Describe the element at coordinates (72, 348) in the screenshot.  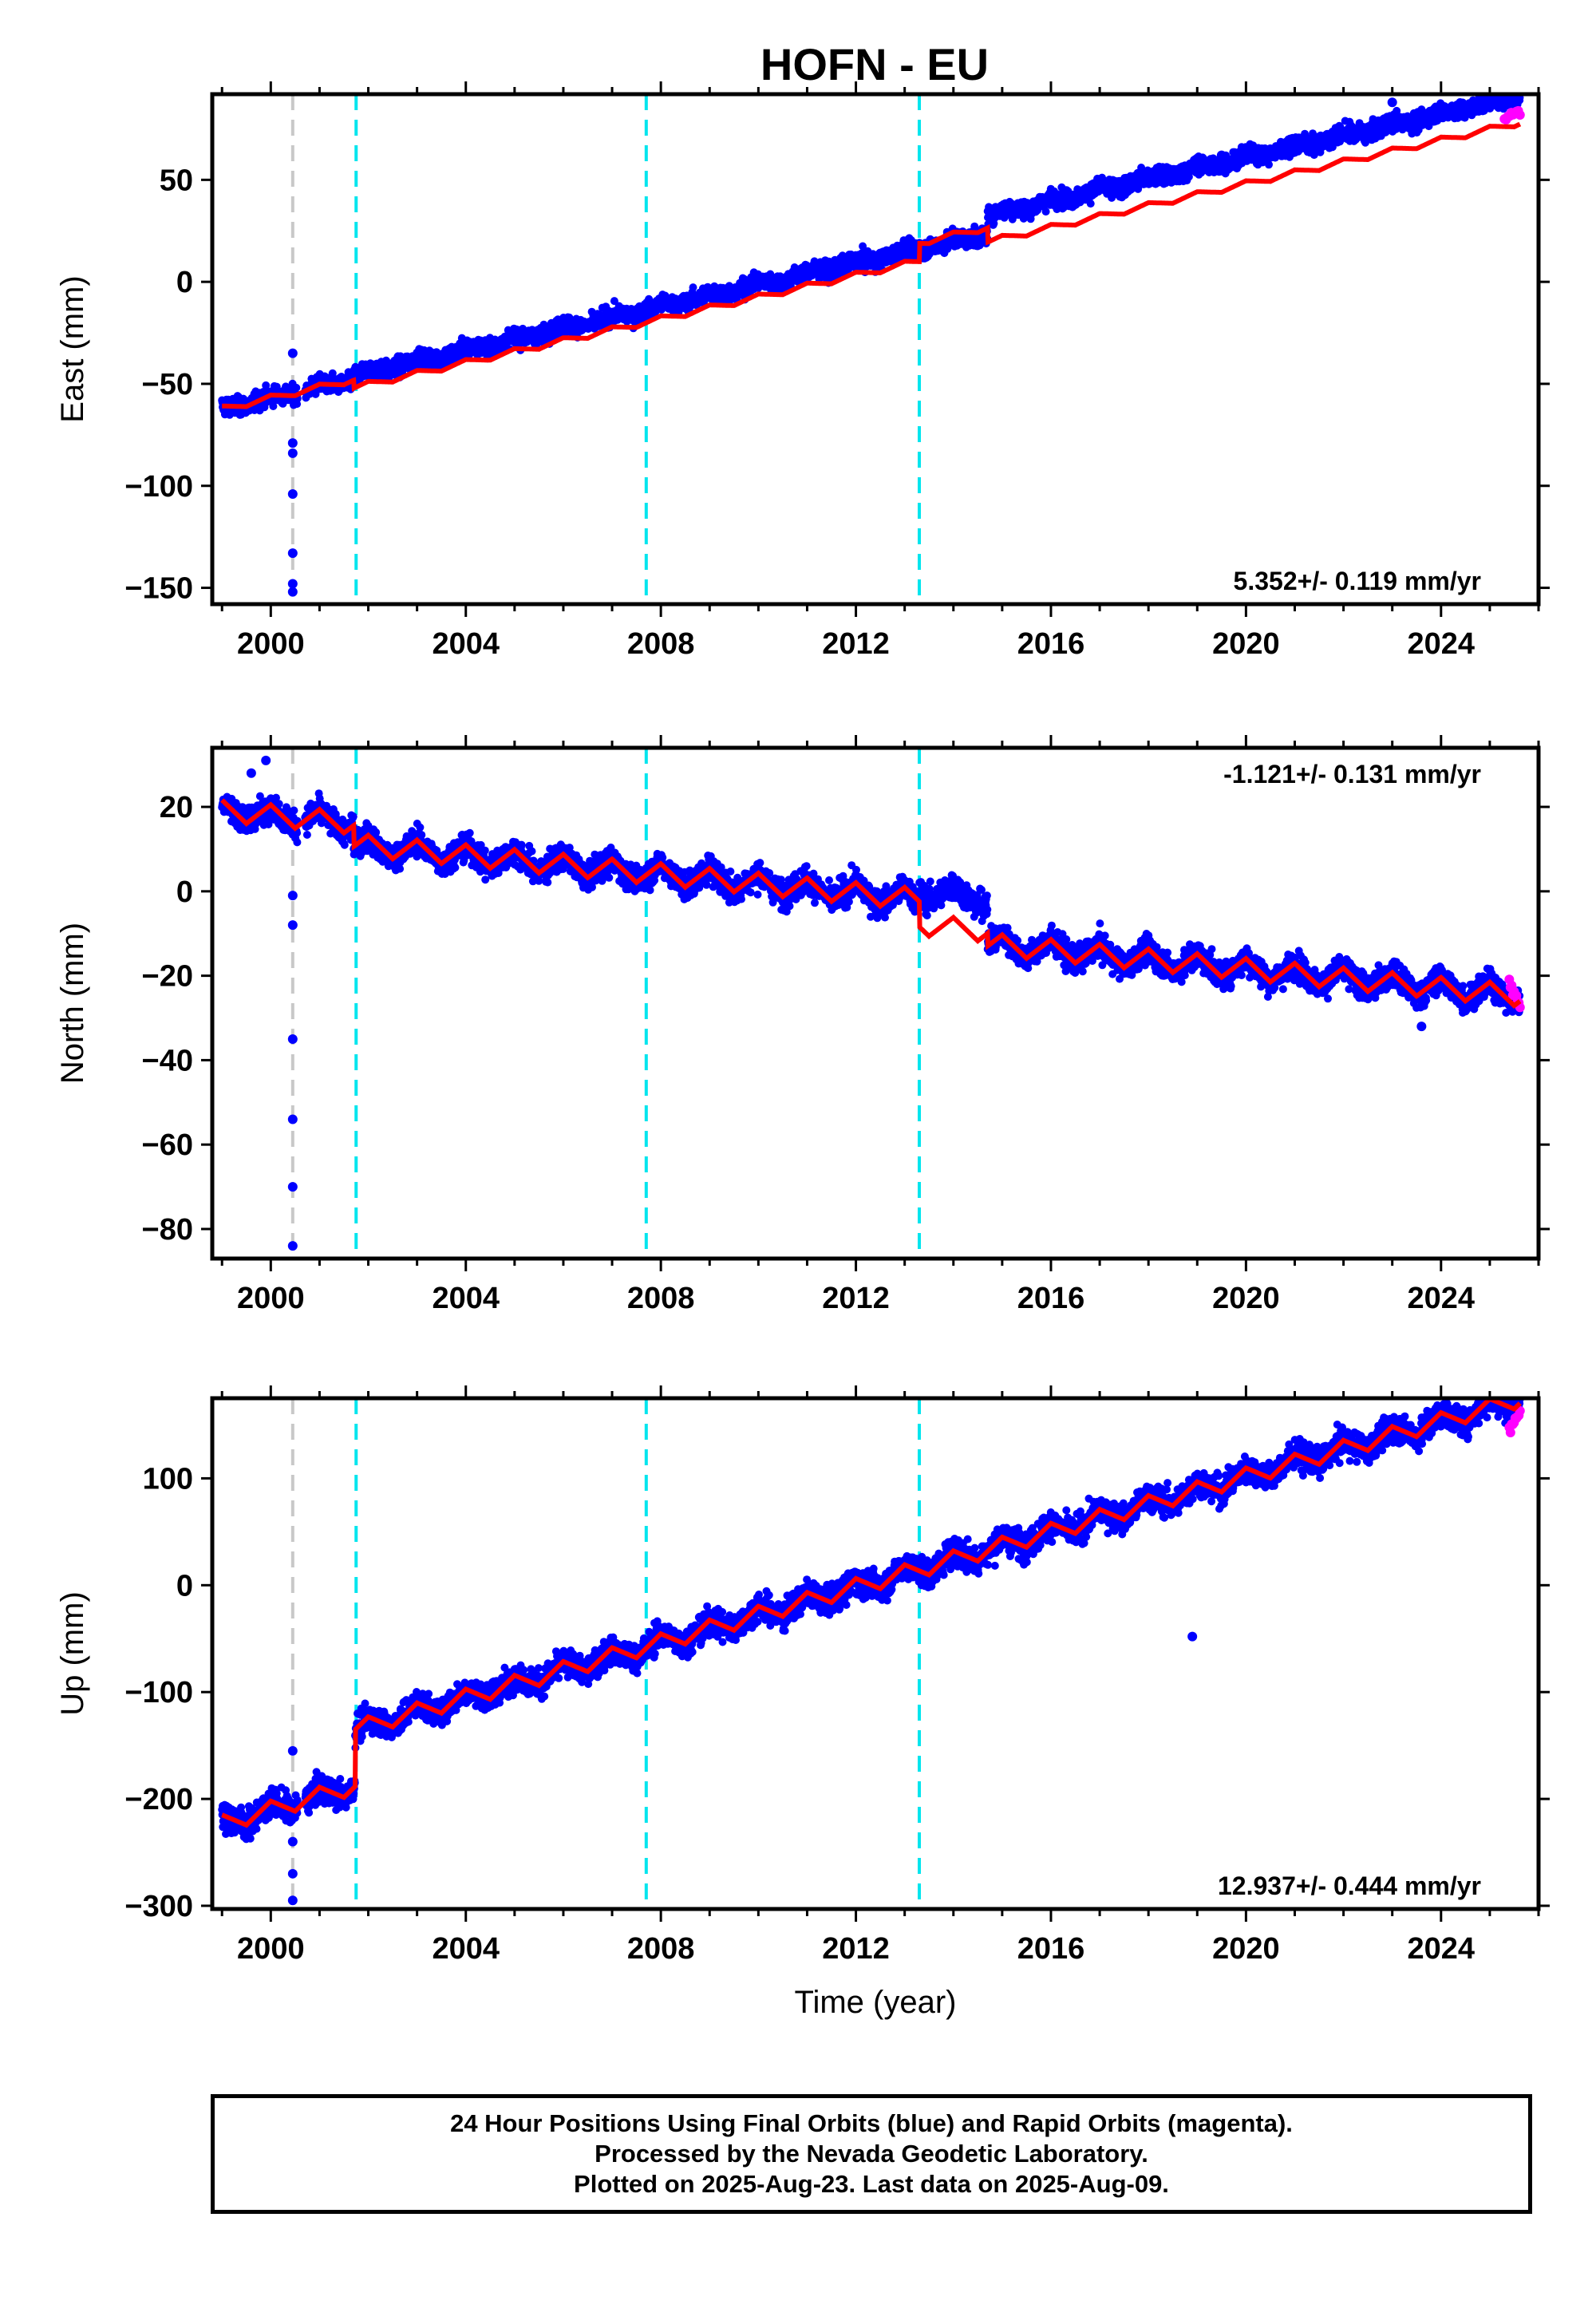
I see `y-axis-label: East (mm)` at that location.